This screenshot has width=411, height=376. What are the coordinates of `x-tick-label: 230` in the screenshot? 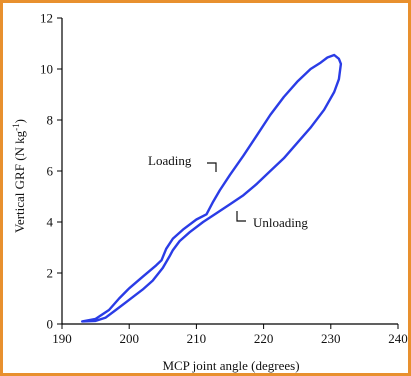 It's located at (331, 338).